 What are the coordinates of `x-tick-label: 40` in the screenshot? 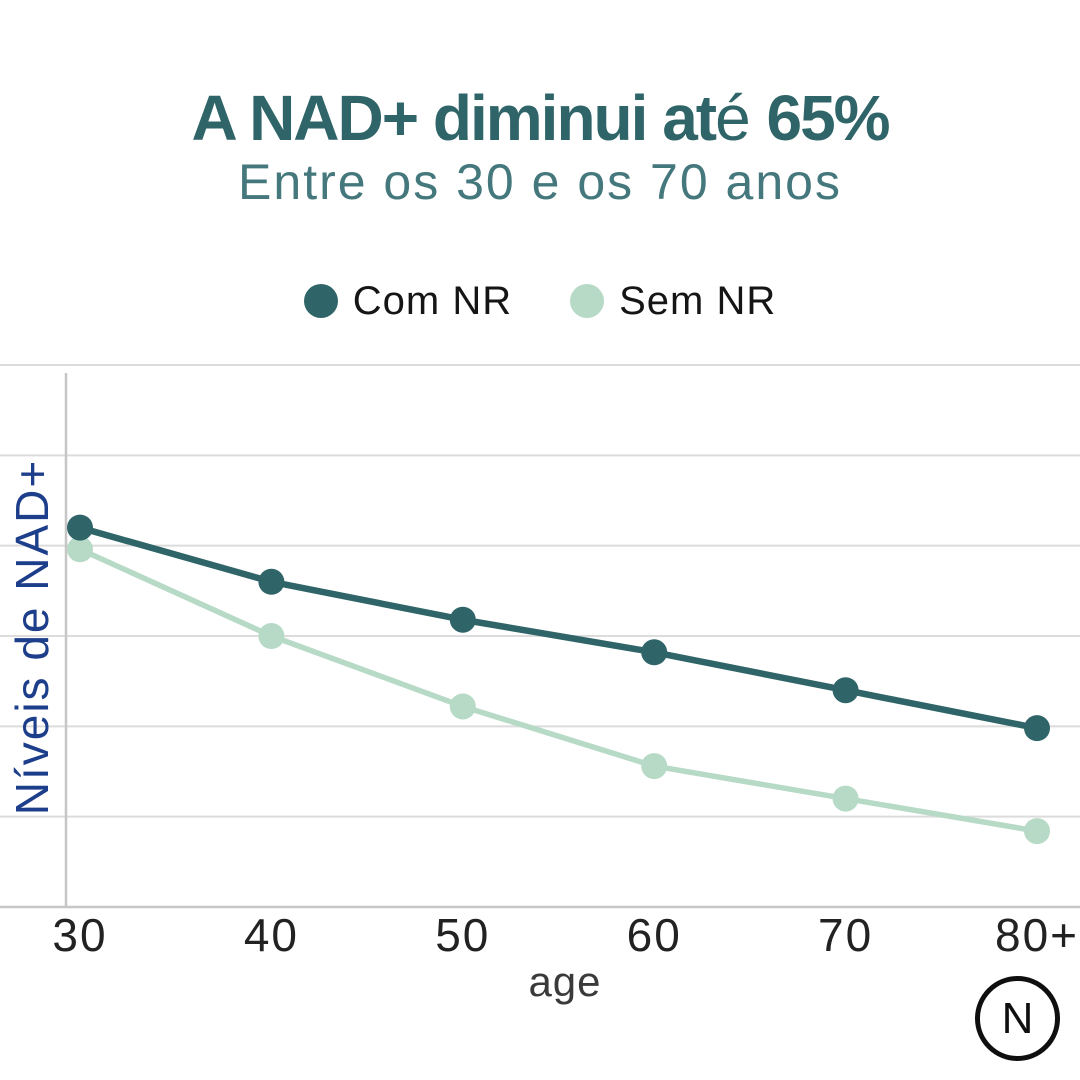 It's located at (271, 935).